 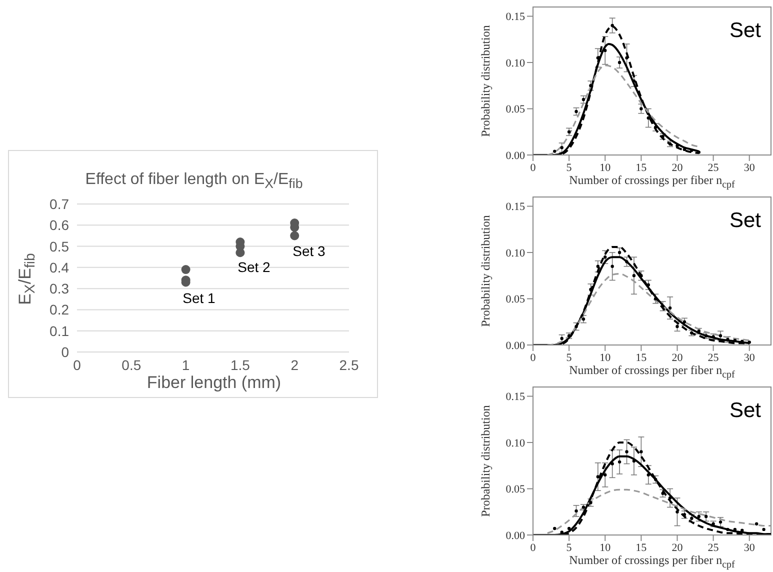 I want to click on chart-title: Effect of fiber length on E$_{X}$/E$_{fib}$, so click(x=194, y=181).